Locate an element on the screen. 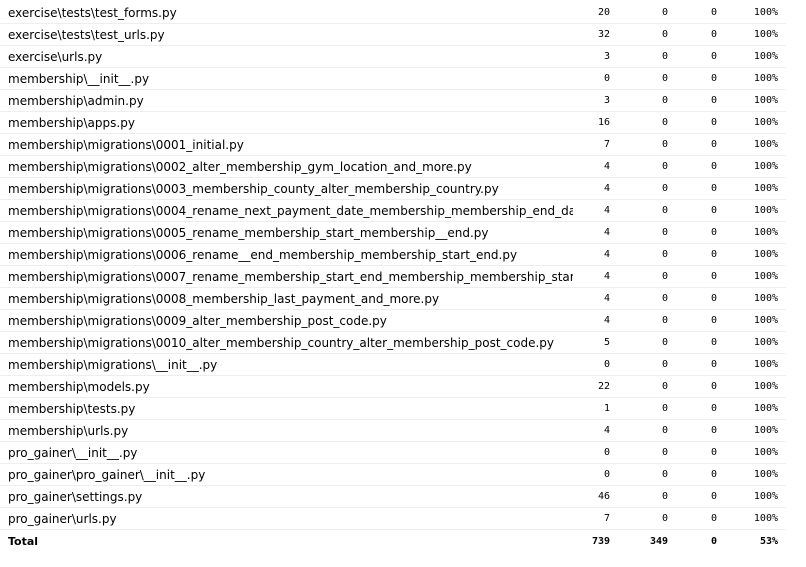 Image resolution: width=806 pixels, height=567 pixels. statements-cell: 20 is located at coordinates (595, 13).